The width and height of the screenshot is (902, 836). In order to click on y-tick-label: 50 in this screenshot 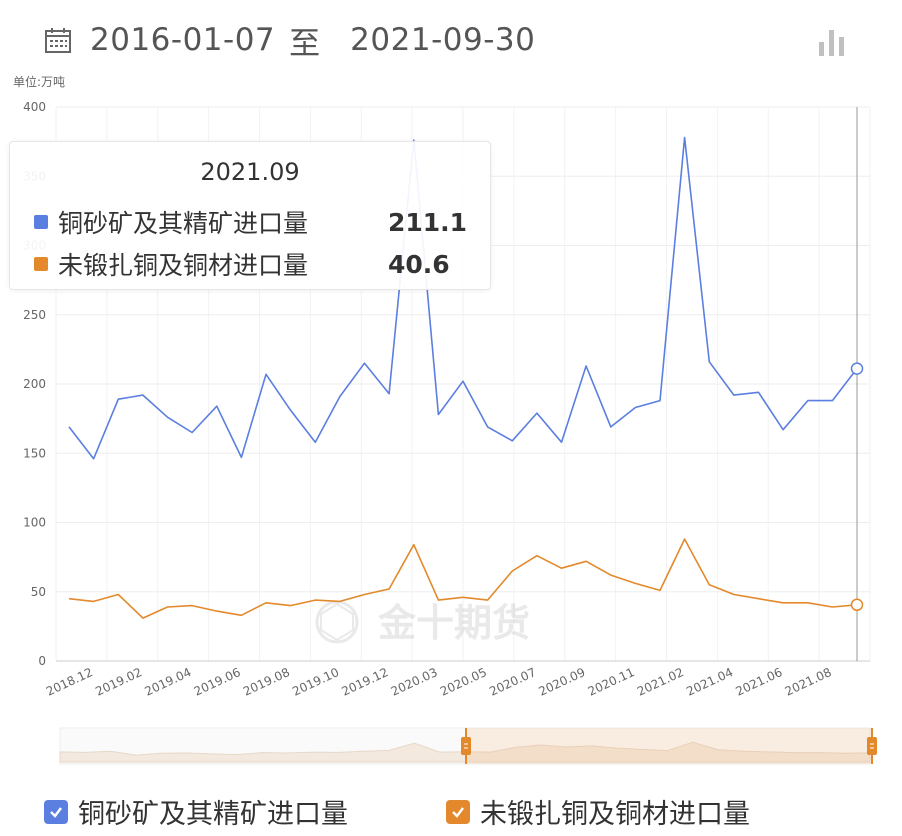, I will do `click(38, 592)`.